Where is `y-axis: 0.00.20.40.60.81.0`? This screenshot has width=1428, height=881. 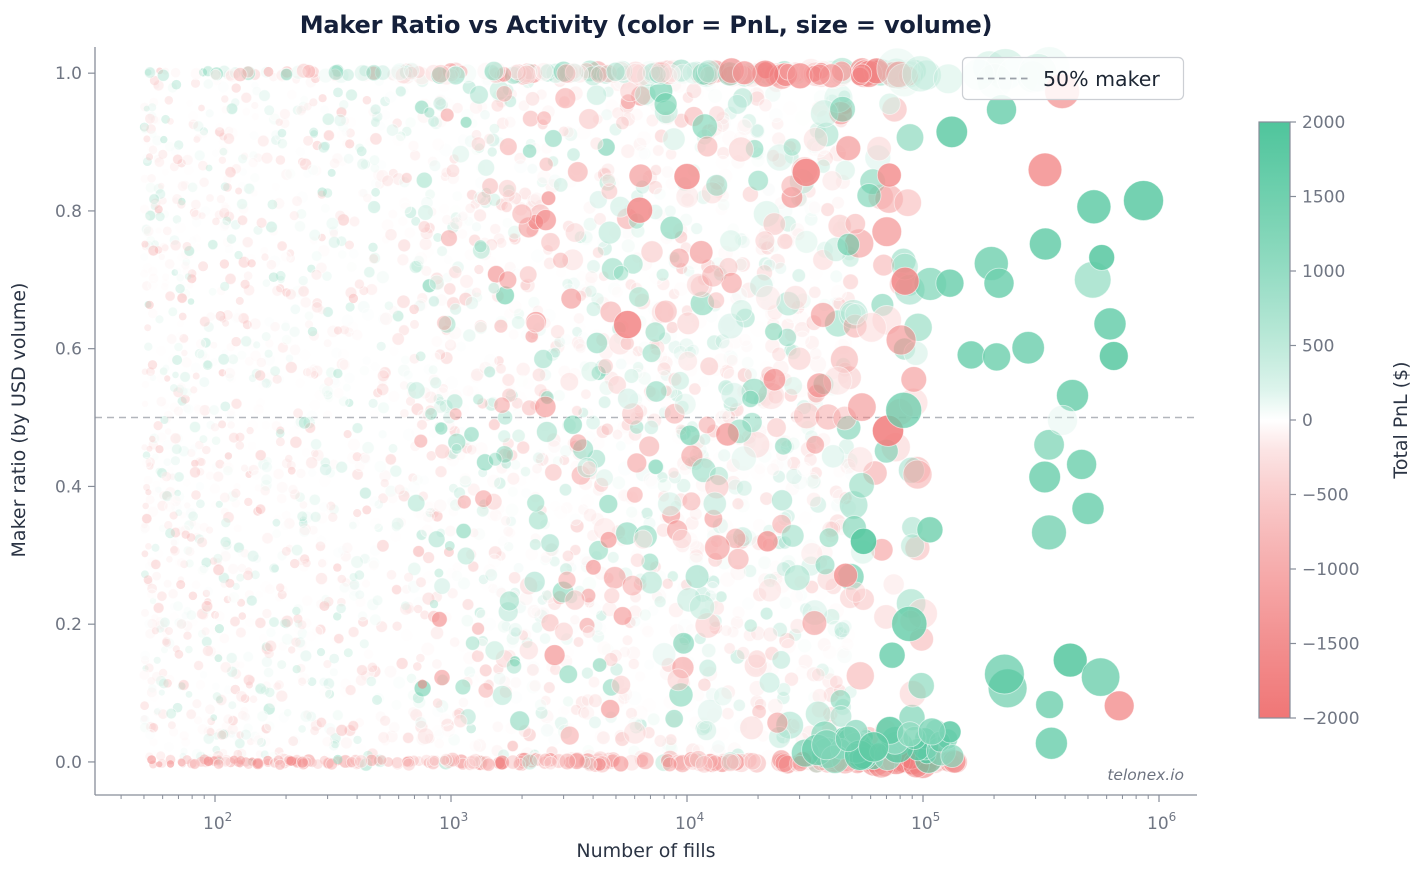 y-axis: 0.00.20.40.60.81.0 is located at coordinates (75, 421).